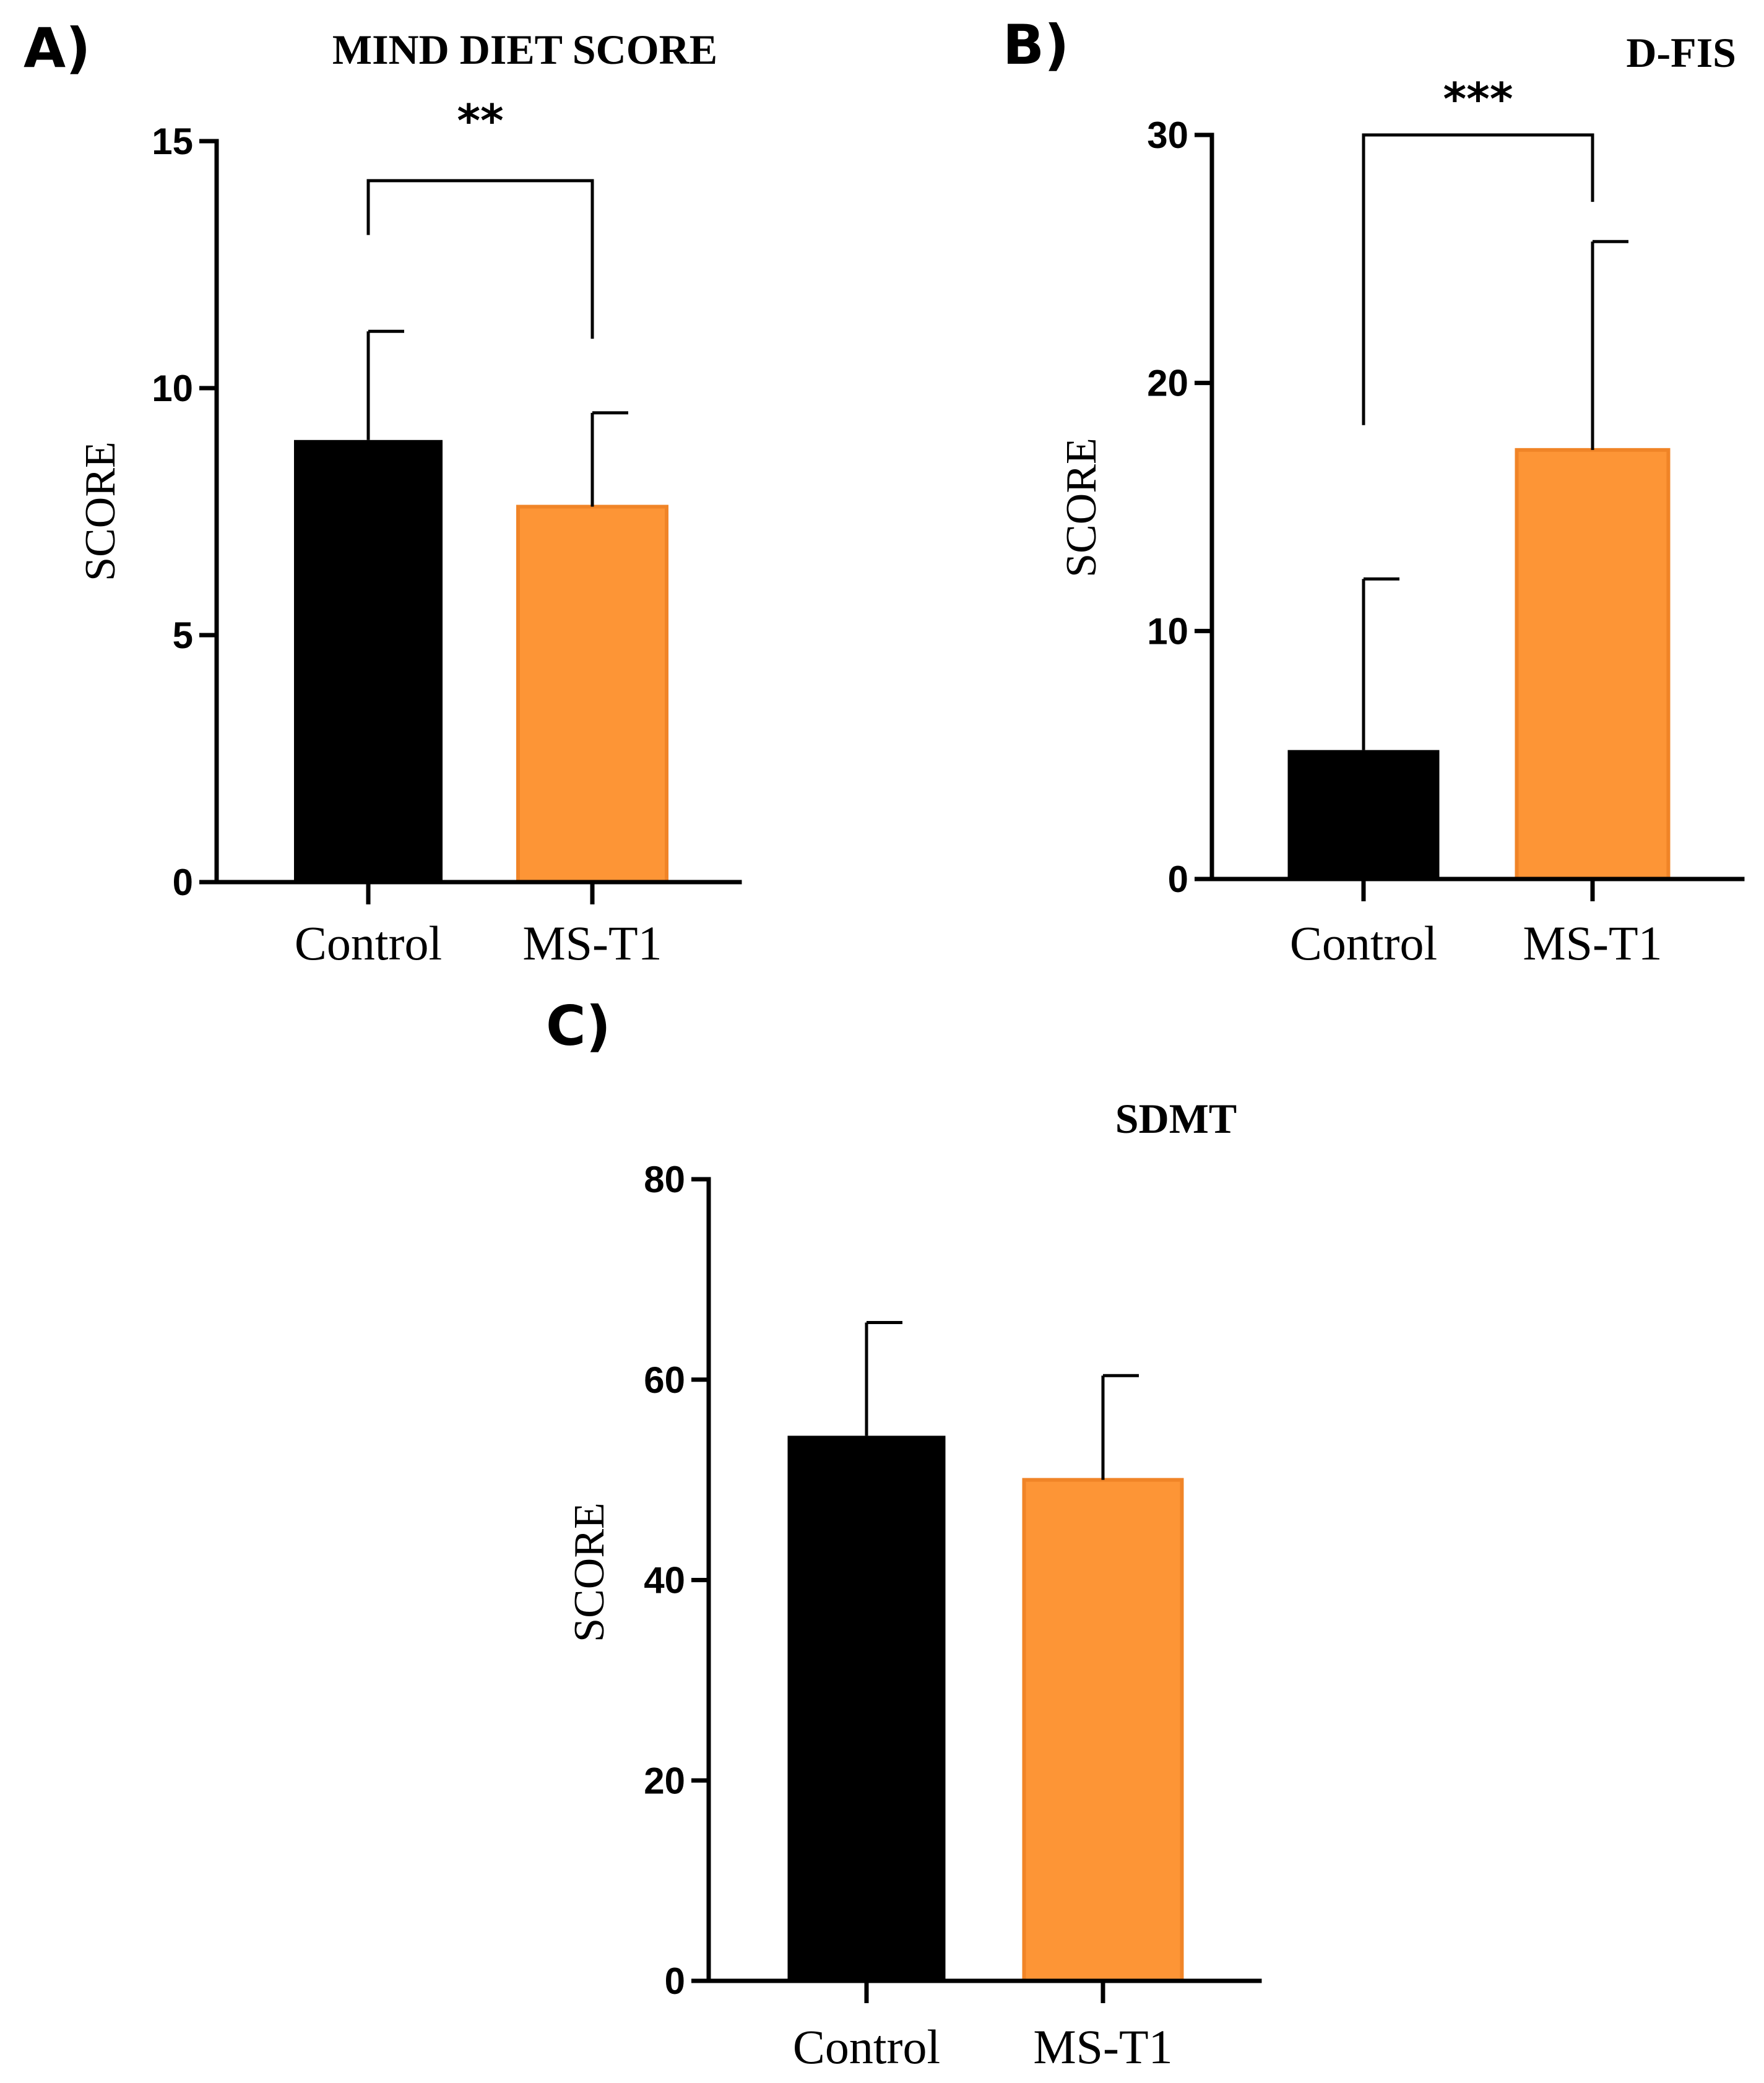 The image size is (1764, 2083). Describe the element at coordinates (578, 1026) in the screenshot. I see `panel-label: C)` at that location.